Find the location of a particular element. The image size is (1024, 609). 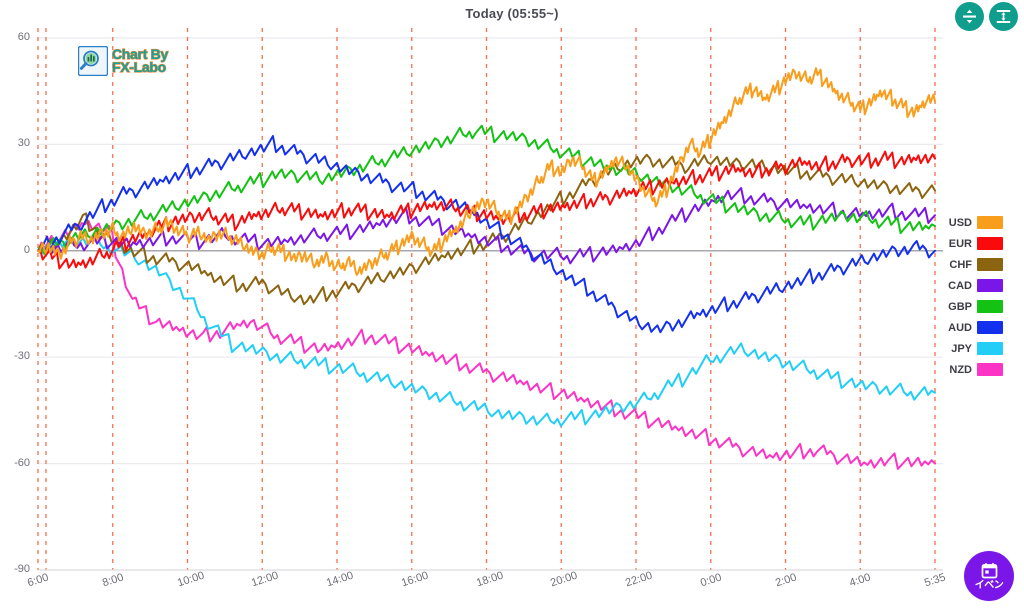

legend-item-nzd: NZD is located at coordinates (981, 369).